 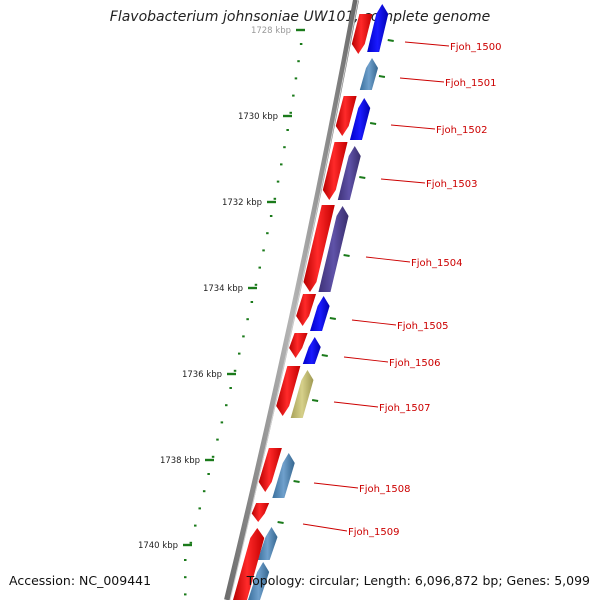 What do you see at coordinates (373, 532) in the screenshot?
I see `gene-label: Fjoh_1509` at bounding box center [373, 532].